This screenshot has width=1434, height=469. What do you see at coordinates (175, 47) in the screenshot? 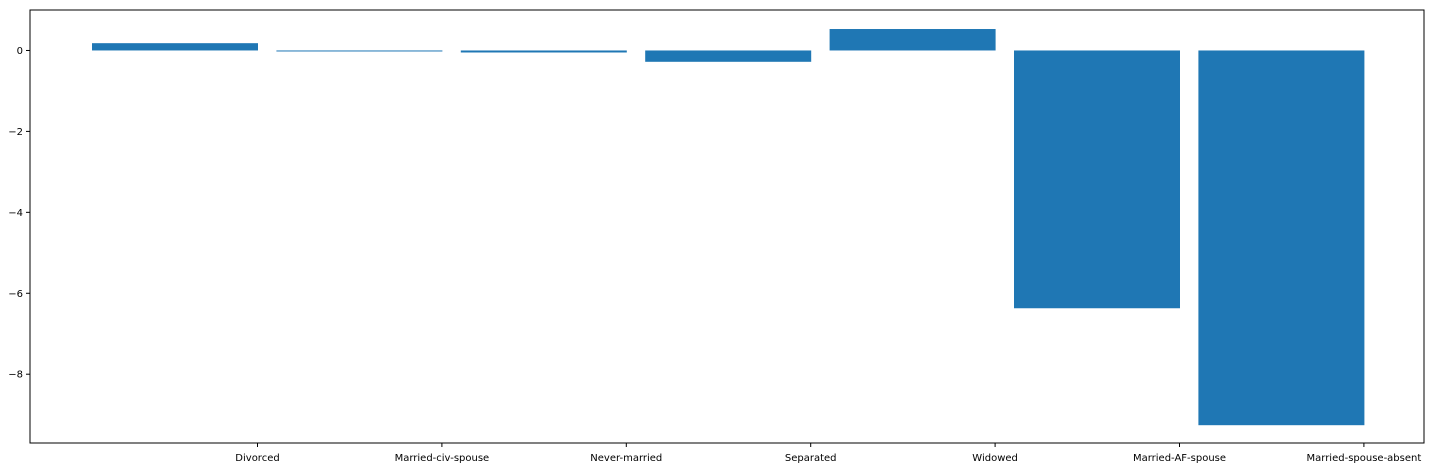
I see `bar-divorced` at bounding box center [175, 47].